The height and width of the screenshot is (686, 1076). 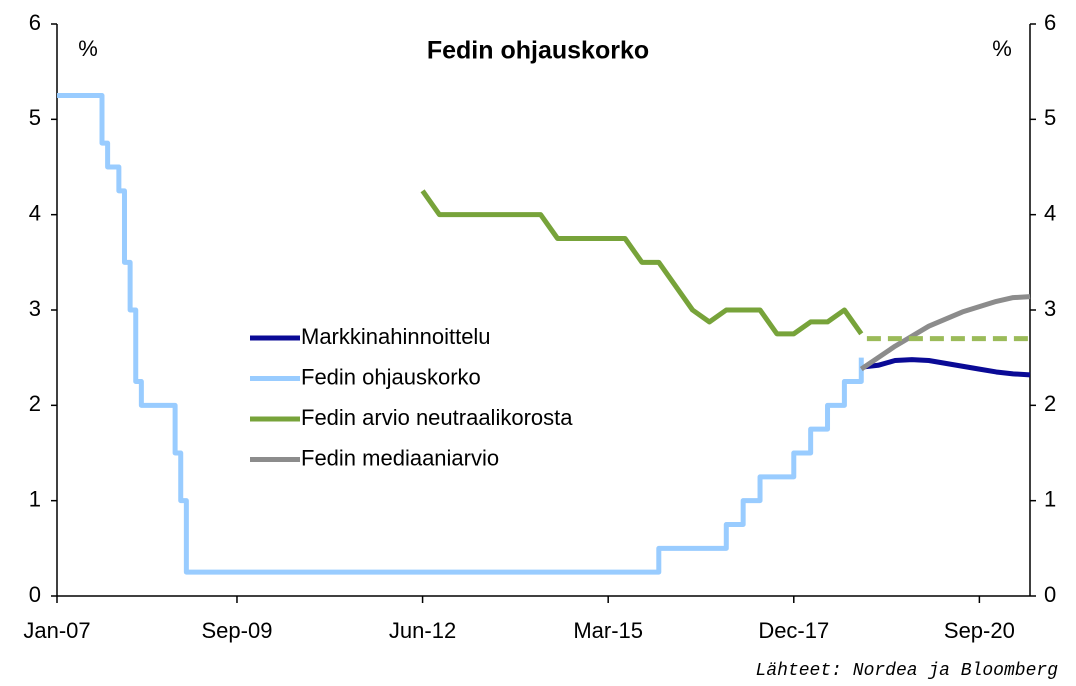 What do you see at coordinates (979, 630) in the screenshot?
I see `x-tick-label: Sep-20` at bounding box center [979, 630].